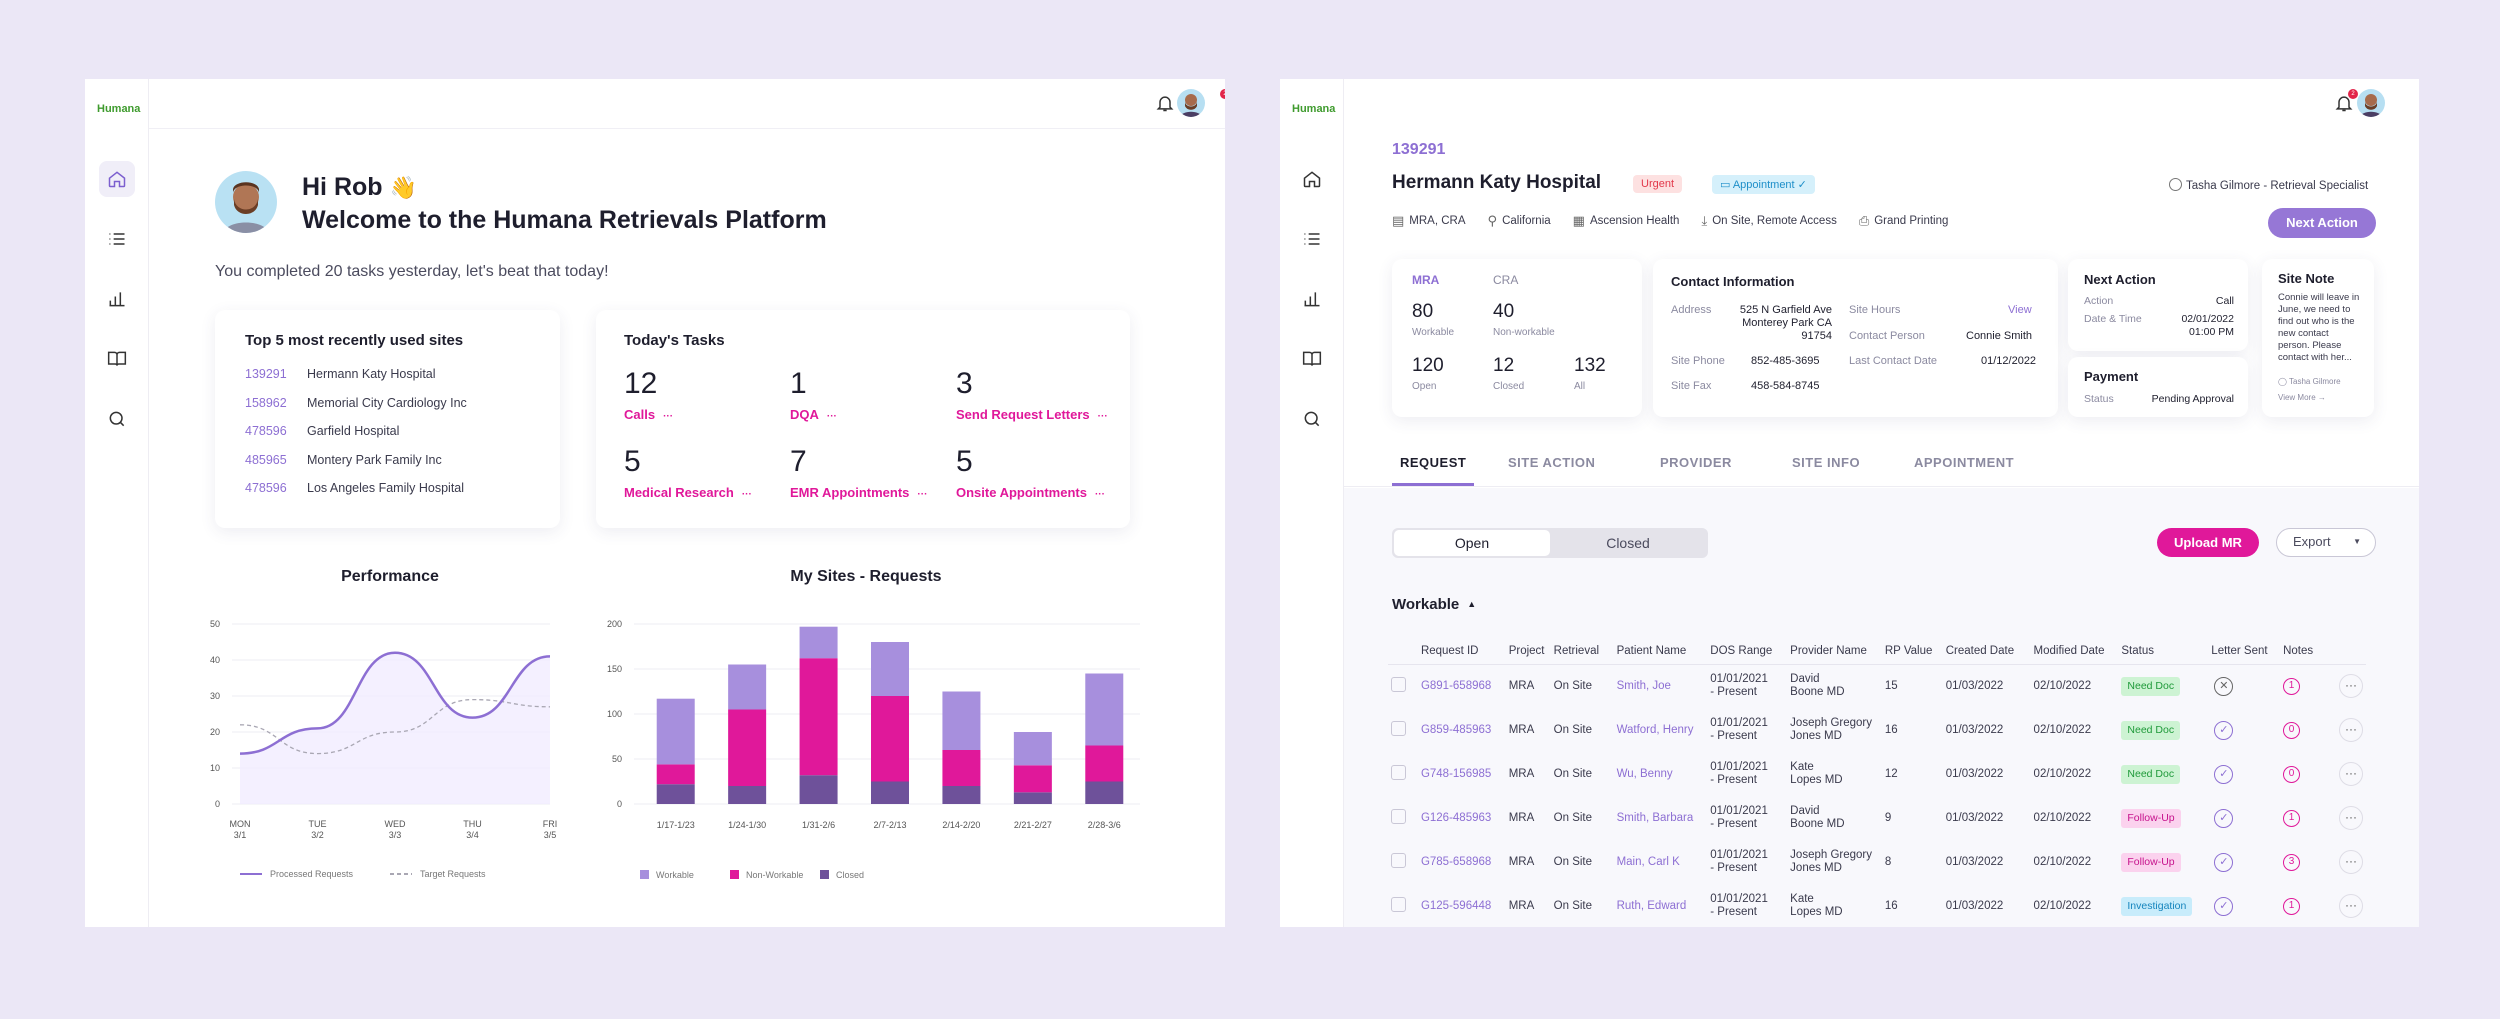  What do you see at coordinates (1644, 773) in the screenshot?
I see `patient-name-link: Wu, Benny` at bounding box center [1644, 773].